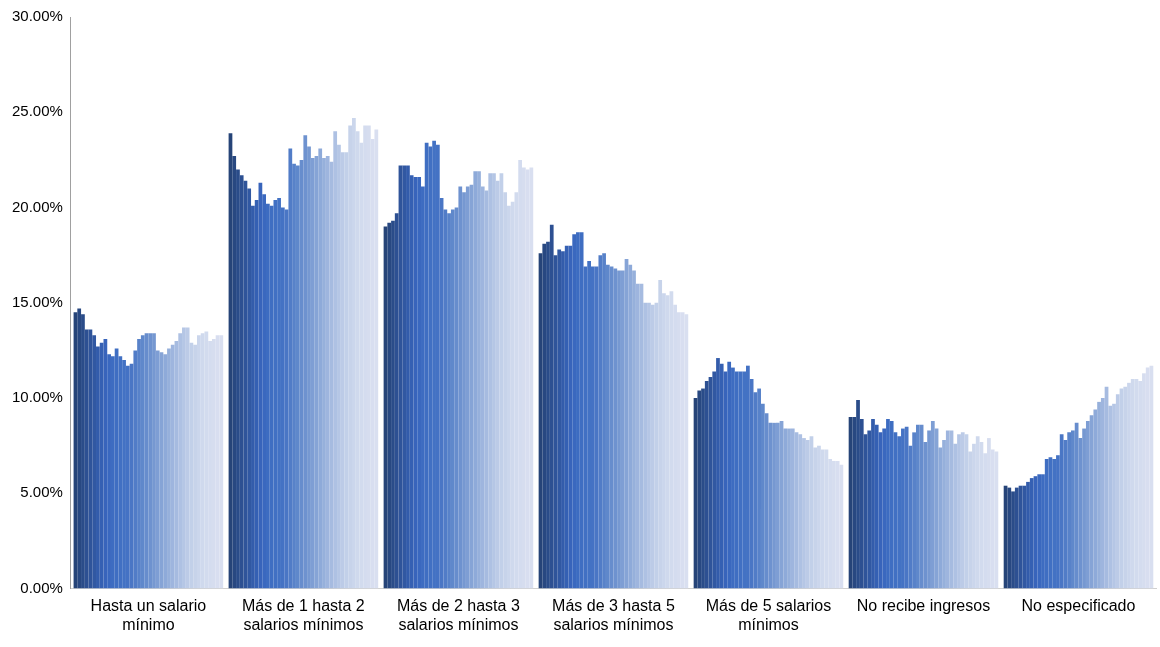 The height and width of the screenshot is (647, 1160). Describe the element at coordinates (37, 397) in the screenshot. I see `y-tick-label: 10.00%` at that location.